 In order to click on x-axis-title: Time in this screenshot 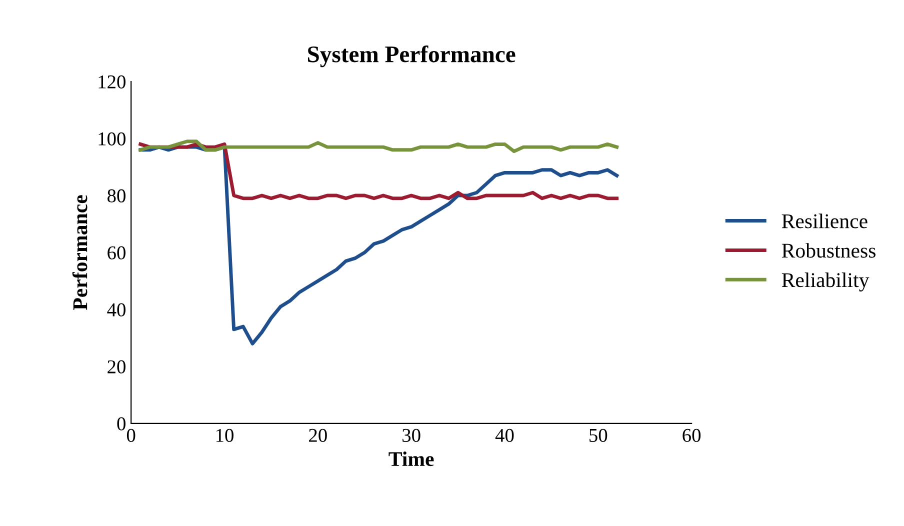, I will do `click(411, 458)`.